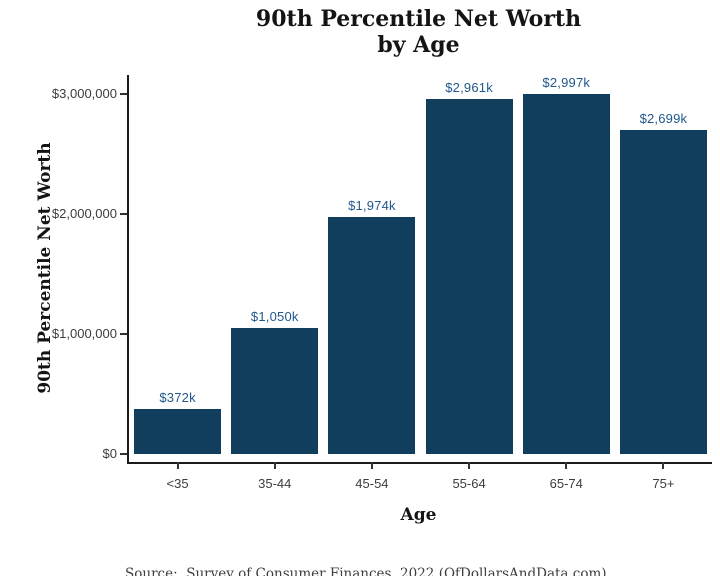 The height and width of the screenshot is (576, 720). What do you see at coordinates (418, 45) in the screenshot?
I see `chart-title-line-2: by Age` at bounding box center [418, 45].